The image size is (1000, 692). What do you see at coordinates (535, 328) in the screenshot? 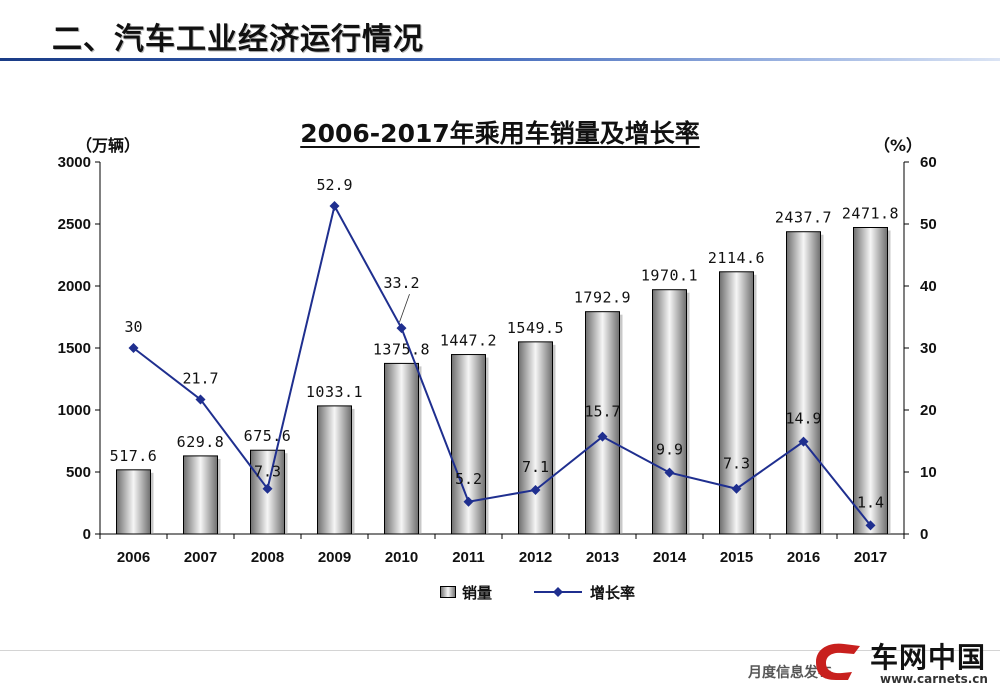
I see `bar-value-label: 1549.5` at bounding box center [535, 328].